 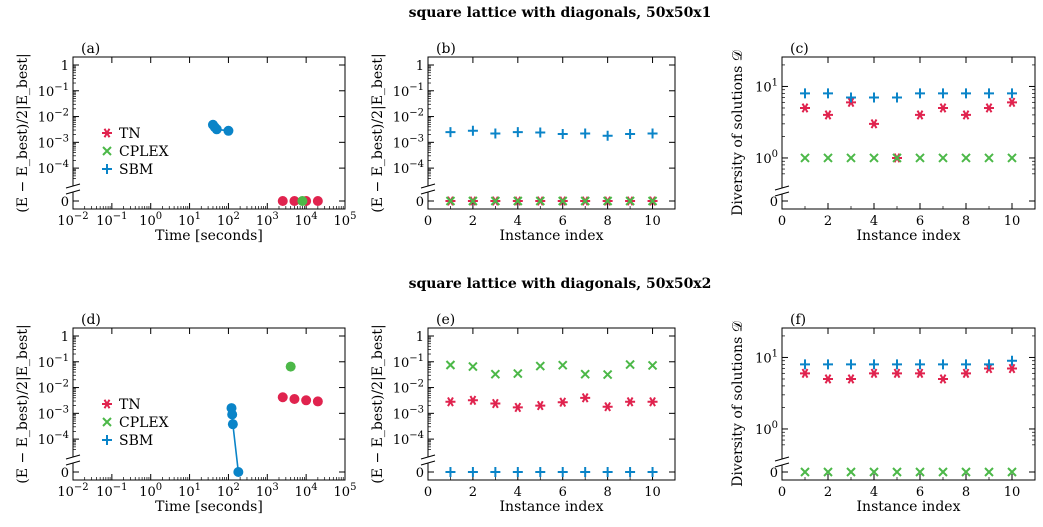 What do you see at coordinates (473, 221) in the screenshot?
I see `x-tick-label: 2` at bounding box center [473, 221].